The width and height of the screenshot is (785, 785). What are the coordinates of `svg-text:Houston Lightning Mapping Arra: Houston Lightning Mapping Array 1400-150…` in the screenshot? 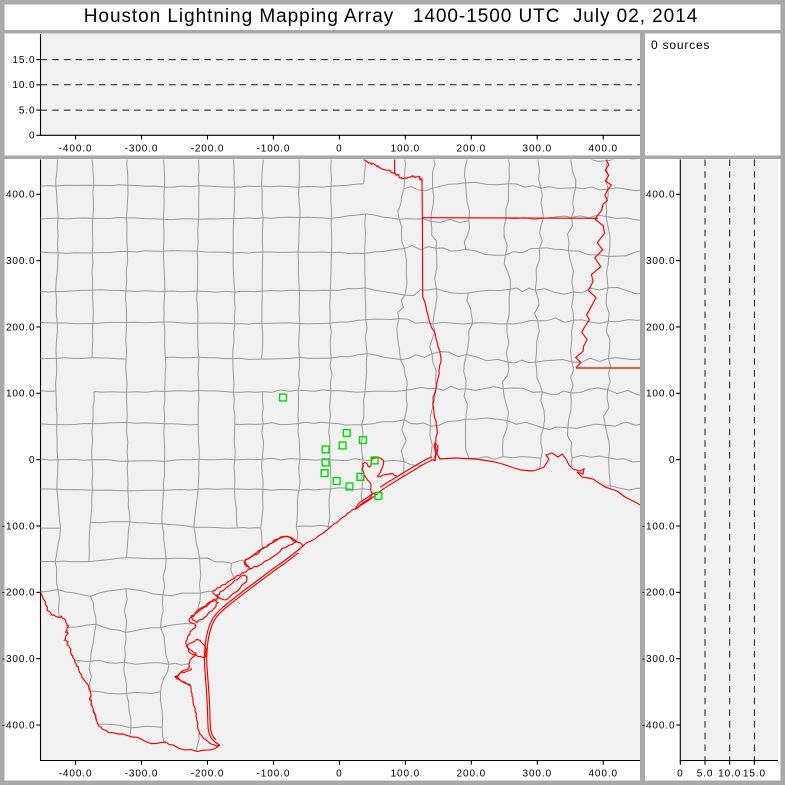 It's located at (391, 16).